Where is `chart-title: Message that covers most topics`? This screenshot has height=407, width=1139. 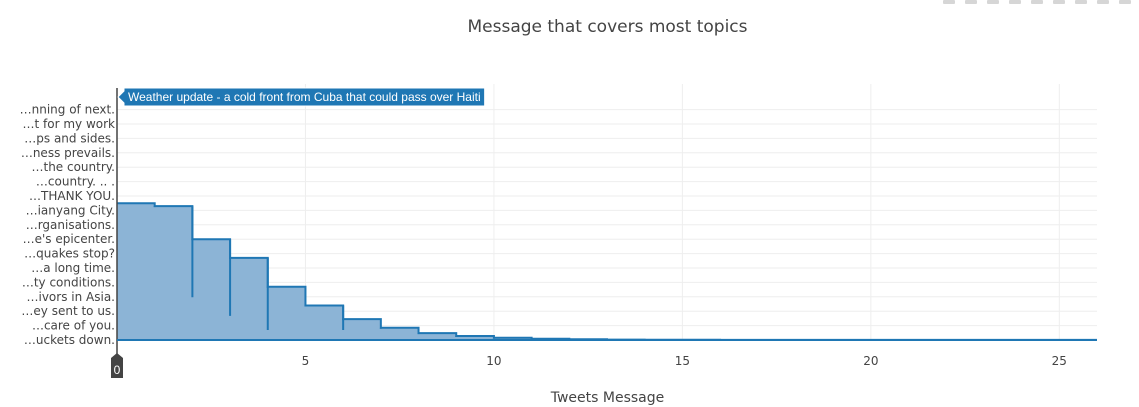 chart-title: Message that covers most topics is located at coordinates (607, 27).